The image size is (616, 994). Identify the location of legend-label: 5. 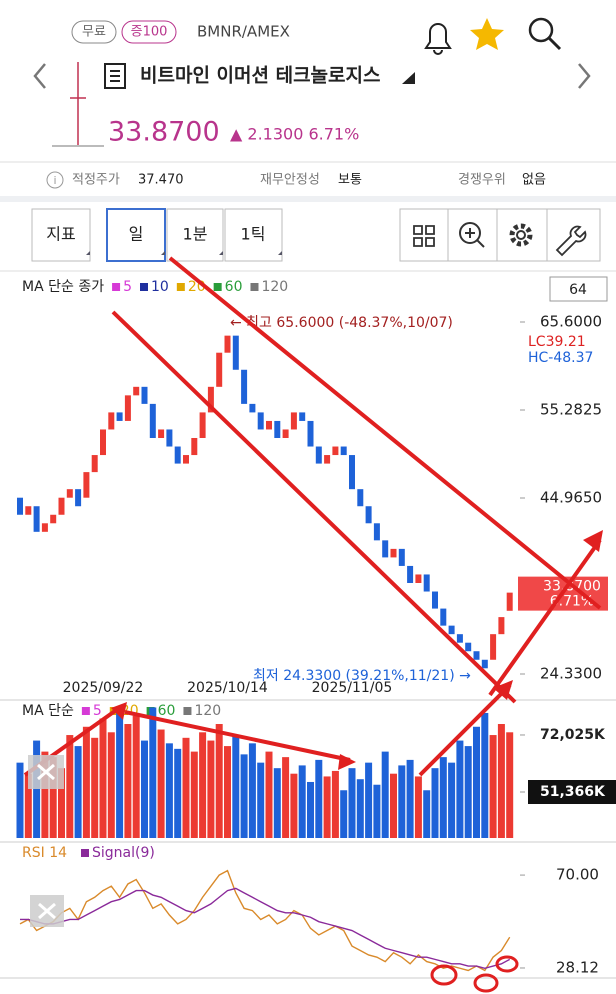
(97, 711).